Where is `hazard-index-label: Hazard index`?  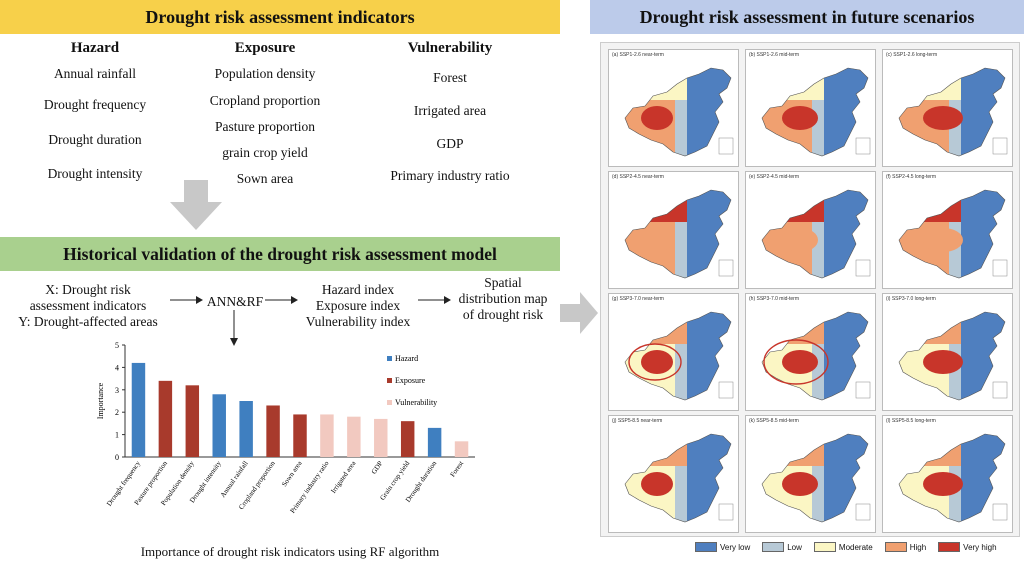 hazard-index-label: Hazard index is located at coordinates (358, 289).